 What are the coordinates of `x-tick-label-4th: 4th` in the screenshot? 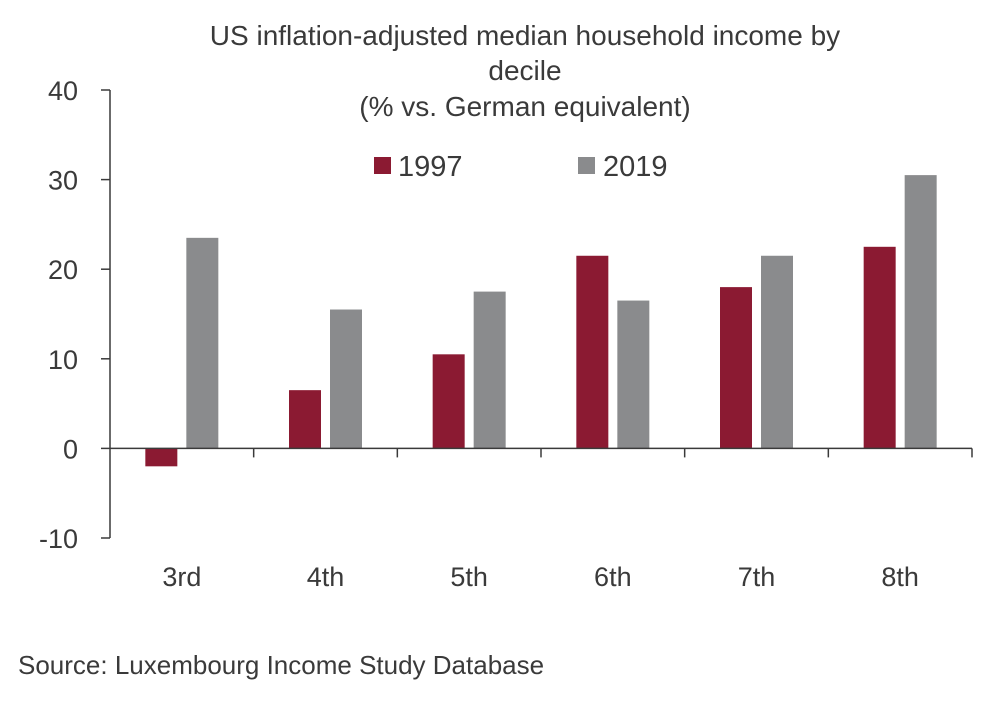 It's located at (326, 577).